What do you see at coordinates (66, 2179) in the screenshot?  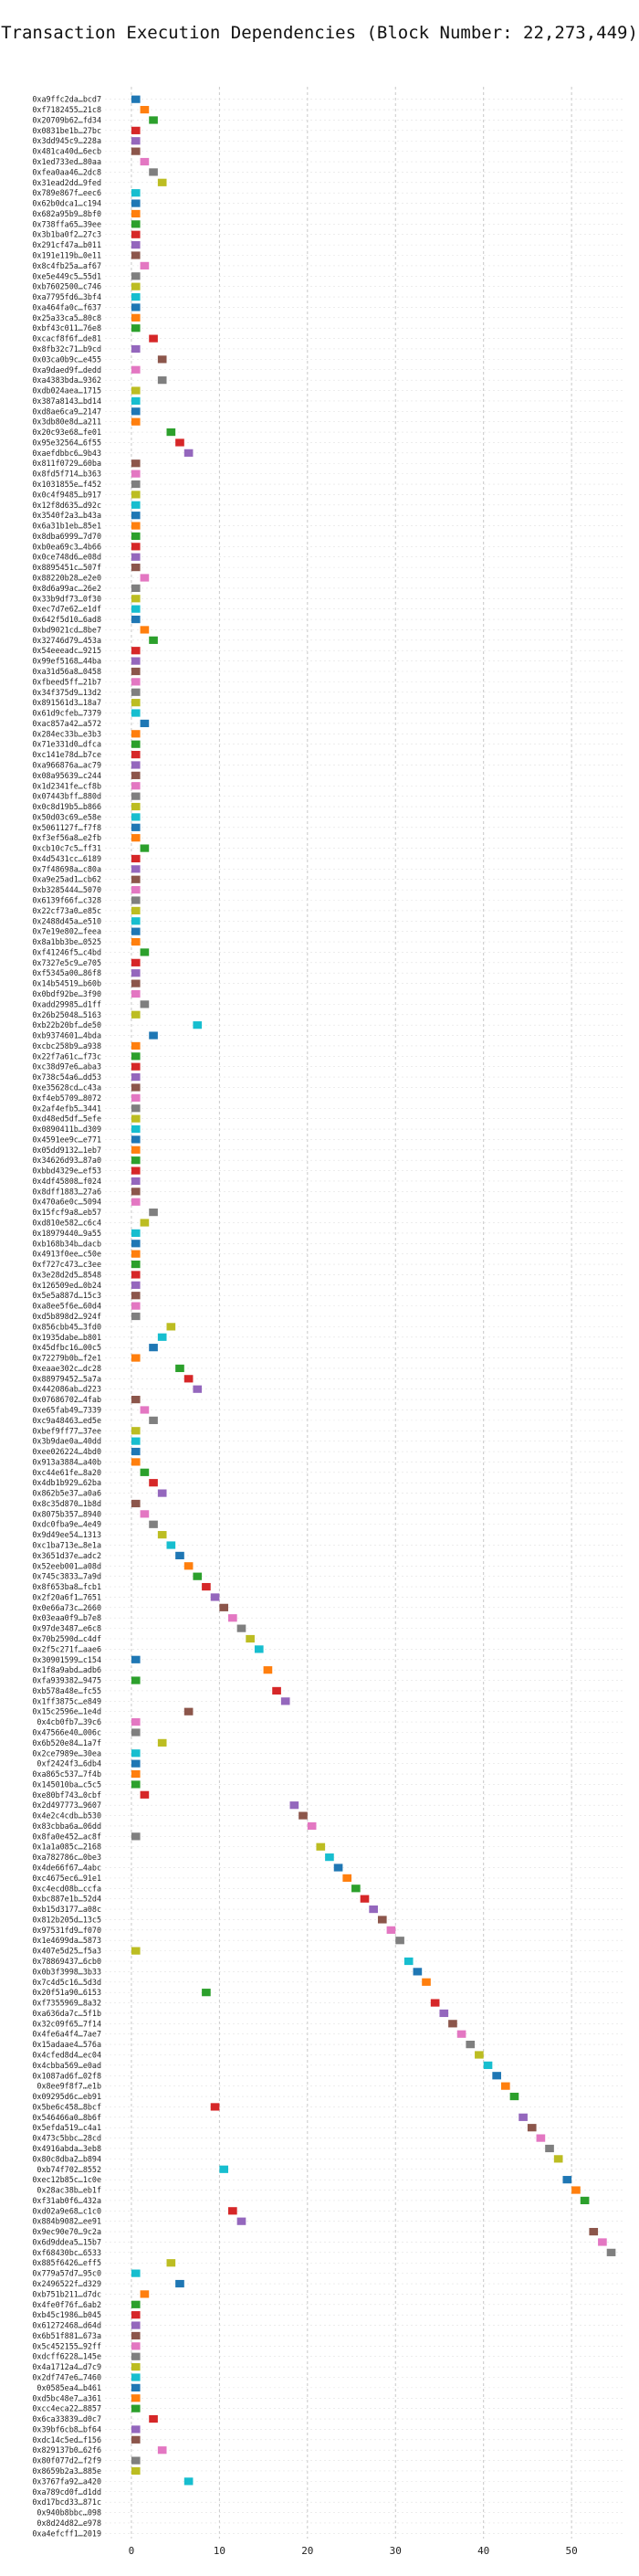 I see `tx-label: 0xec12b85c…1c0e` at bounding box center [66, 2179].